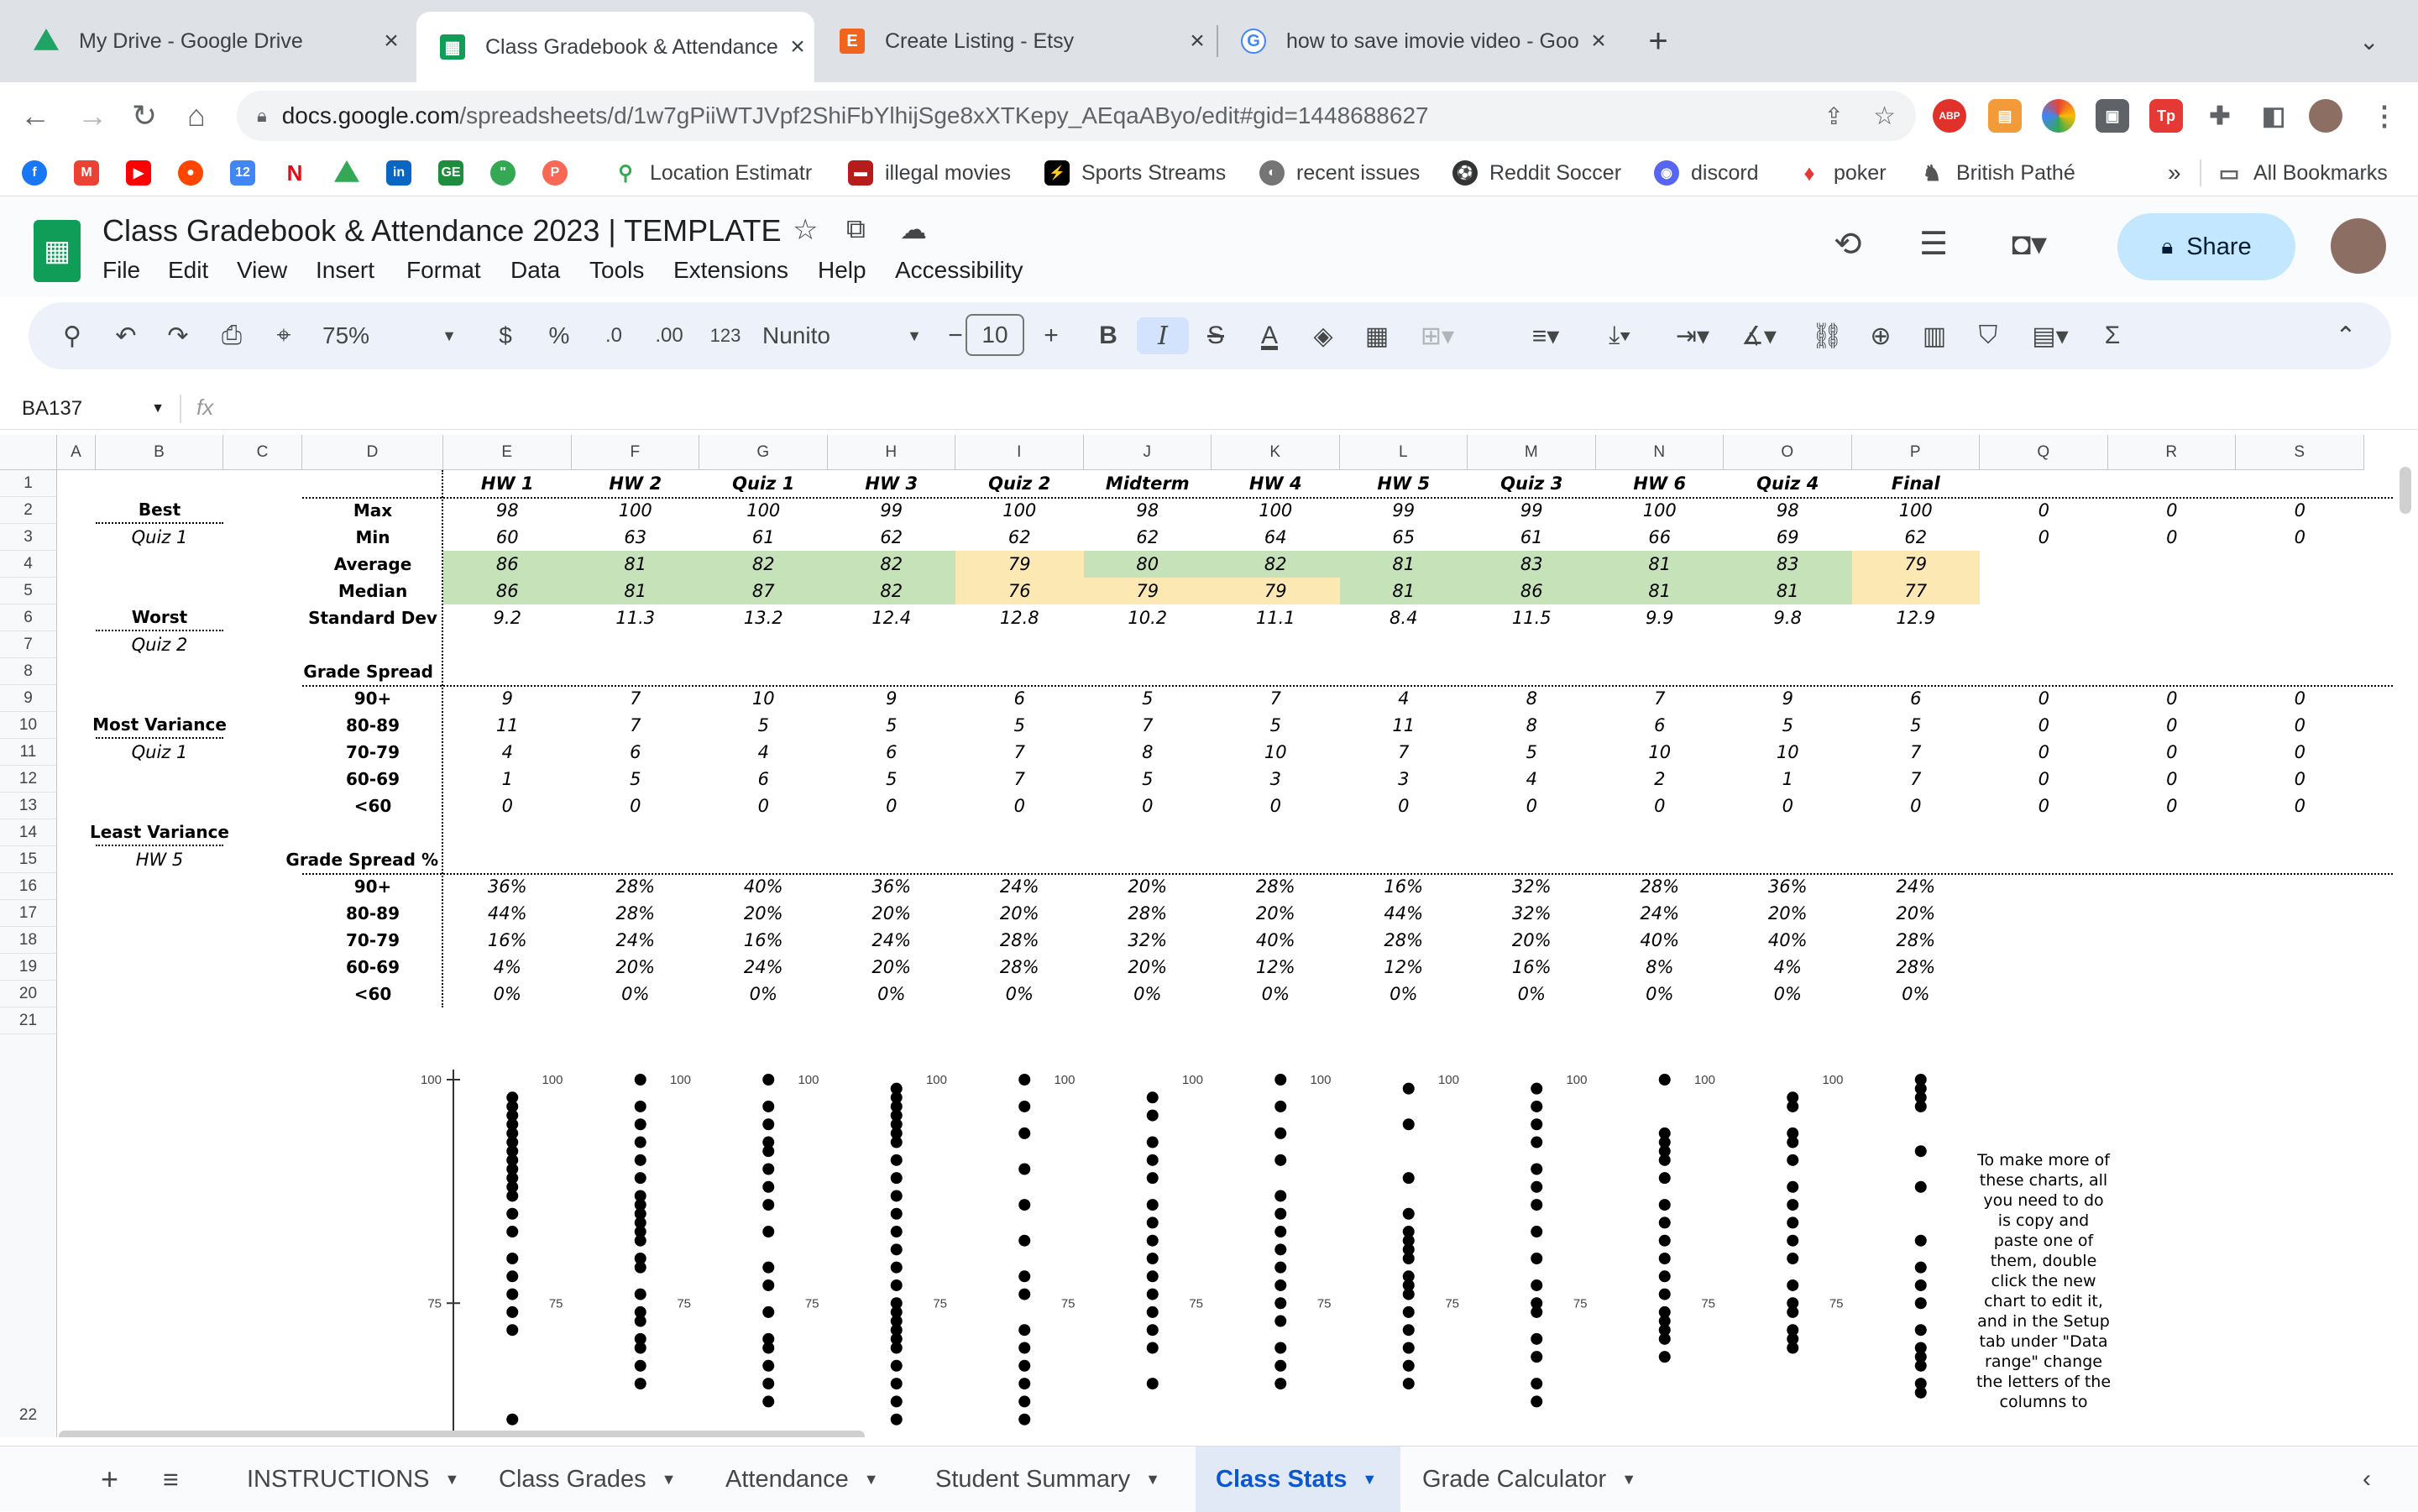 This screenshot has height=1512, width=2418. Describe the element at coordinates (283, 335) in the screenshot. I see `paint-format-icon: ⌖` at that location.